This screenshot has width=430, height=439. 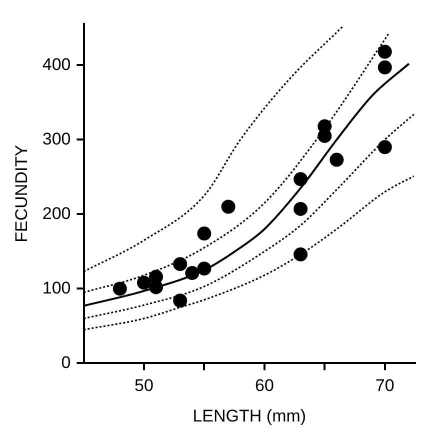 I want to click on y-tick-label: 300, so click(x=56, y=138).